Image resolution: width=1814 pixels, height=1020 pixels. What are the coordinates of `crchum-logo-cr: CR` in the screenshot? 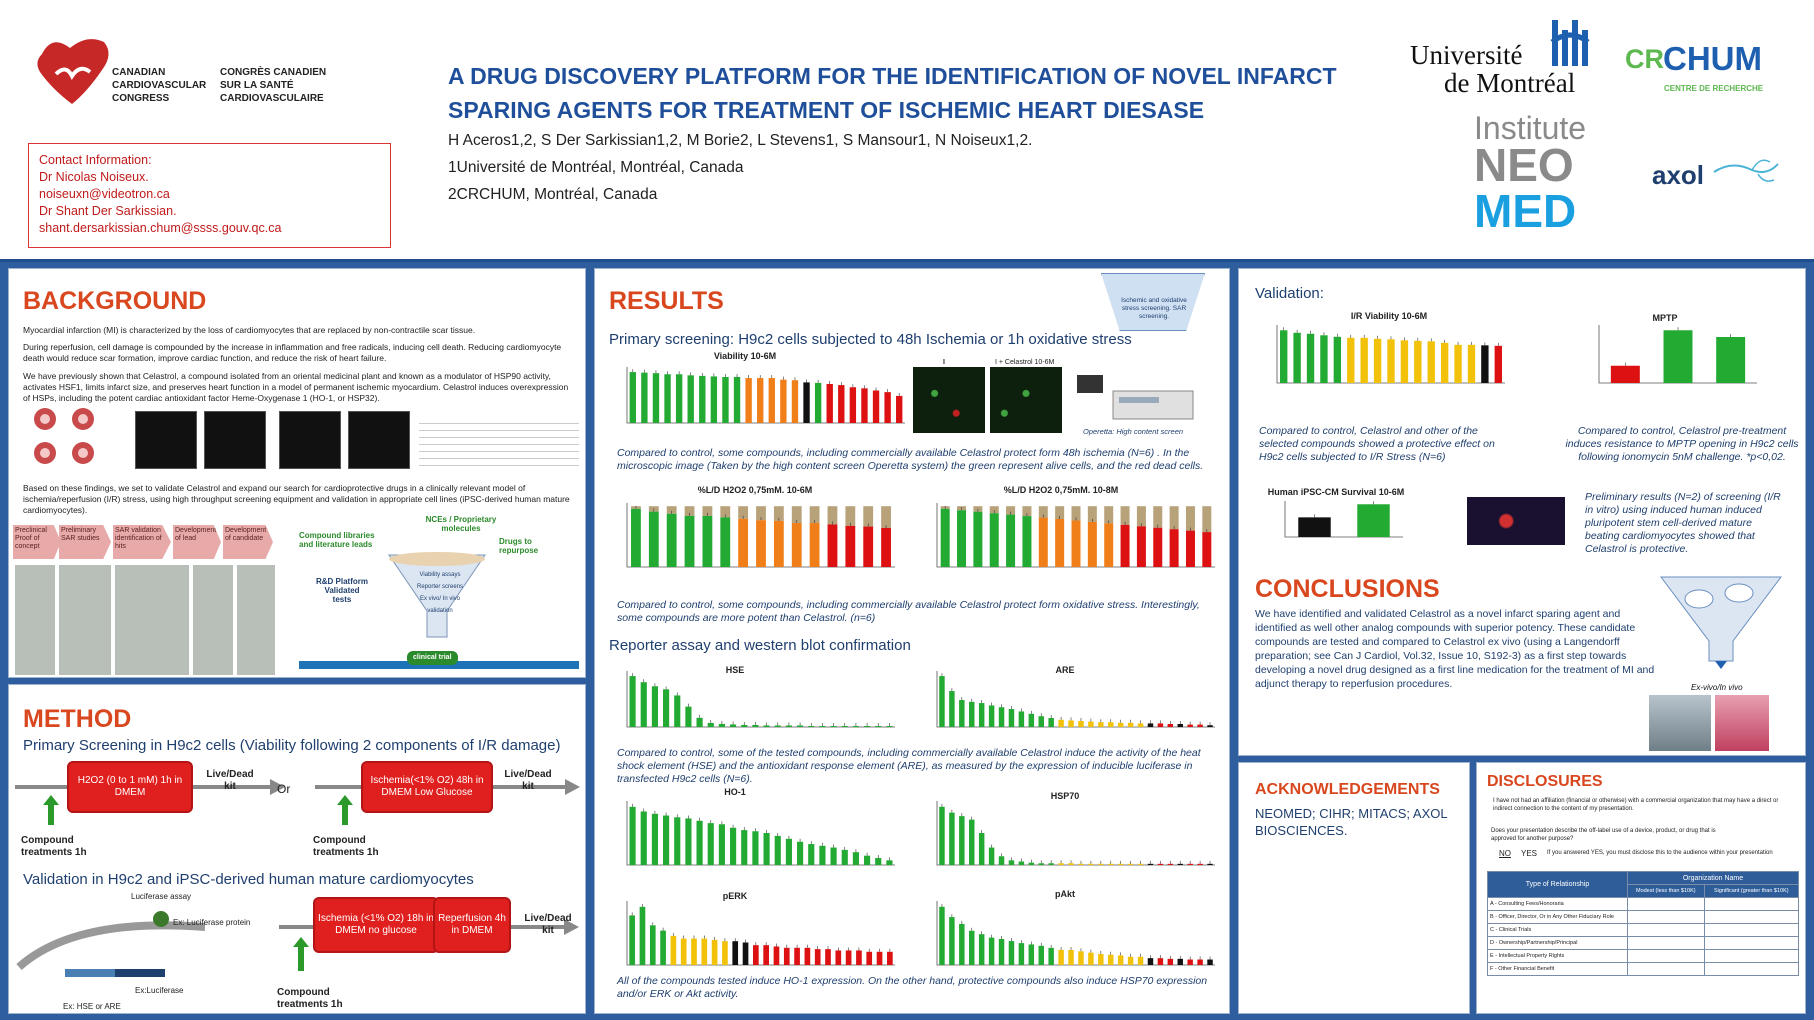 It's located at (1644, 59).